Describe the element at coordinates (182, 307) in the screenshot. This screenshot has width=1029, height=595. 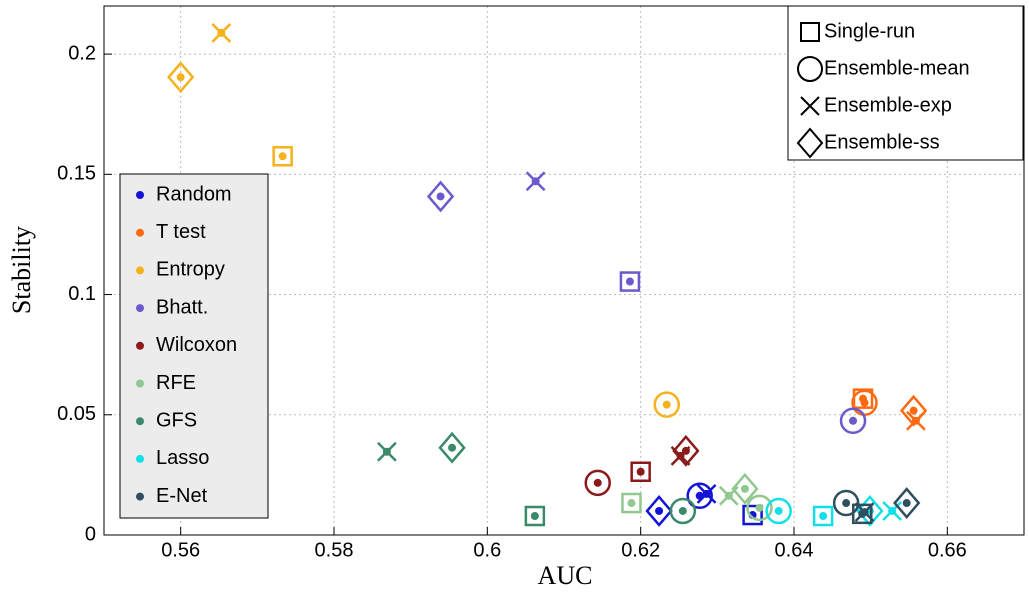
I see `legend-label: Bhatt.` at that location.